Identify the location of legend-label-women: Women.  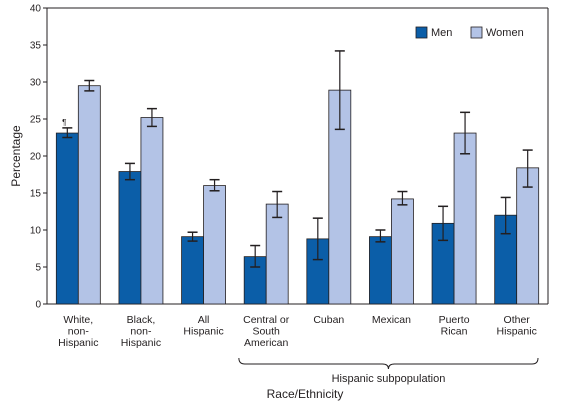
(505, 33).